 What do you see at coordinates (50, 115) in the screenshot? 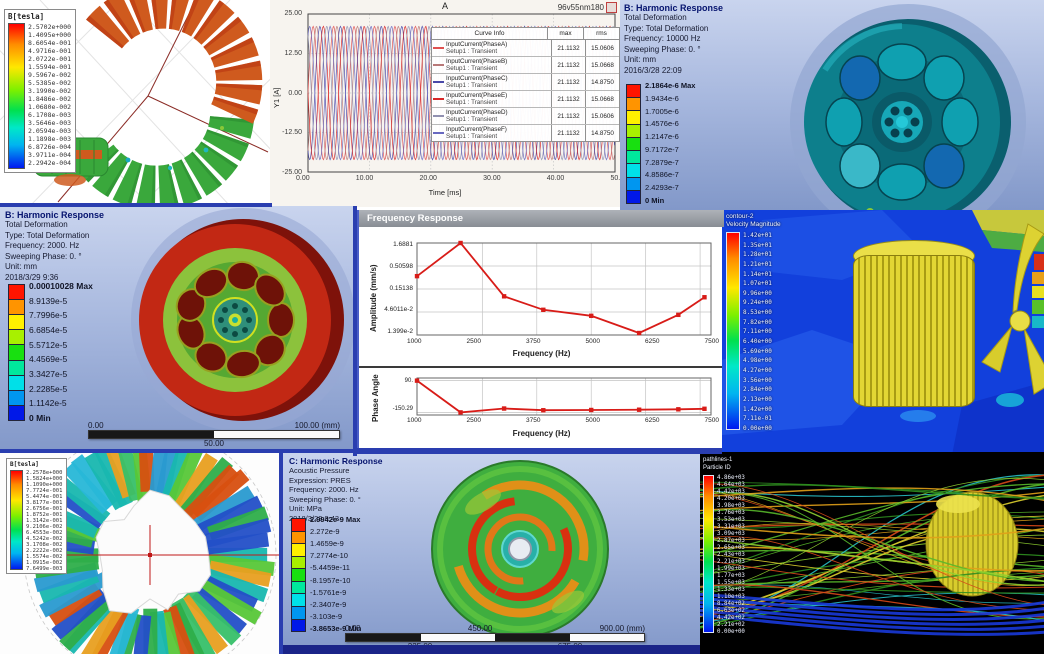
I see `legend-value: 6.1708e-003` at bounding box center [50, 115].